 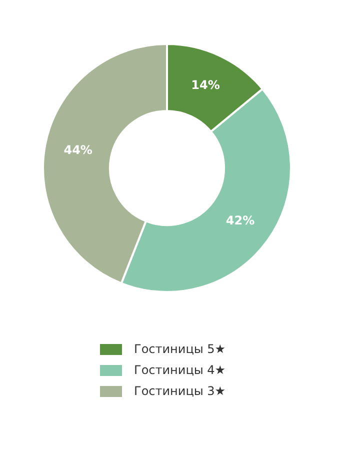 What do you see at coordinates (180, 349) in the screenshot?
I see `legend-label: Гостиницы 5★` at bounding box center [180, 349].